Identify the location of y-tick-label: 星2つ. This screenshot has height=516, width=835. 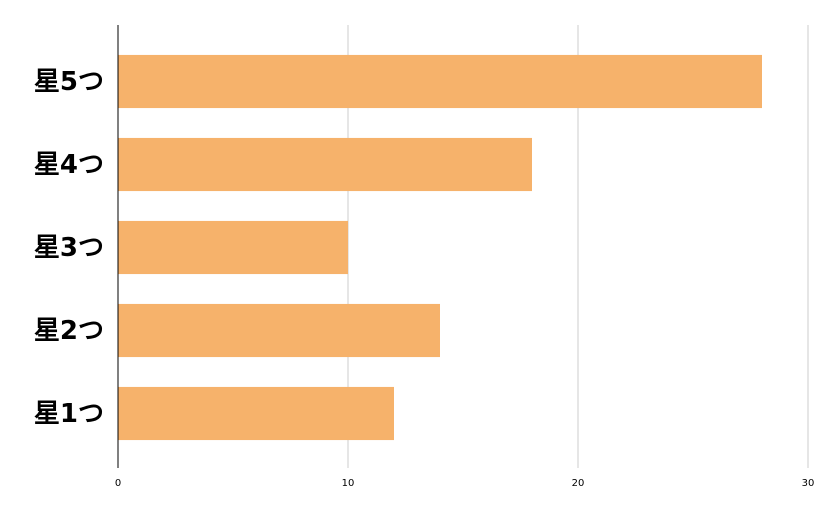
(69, 331).